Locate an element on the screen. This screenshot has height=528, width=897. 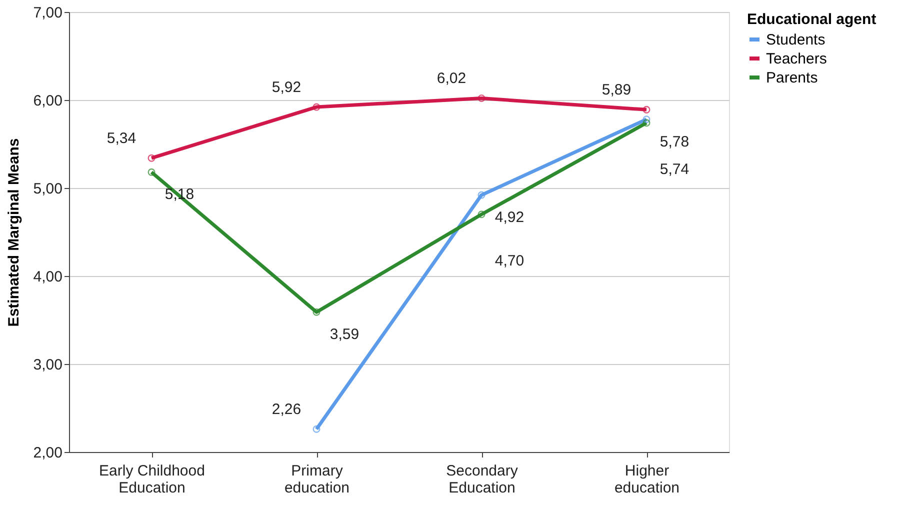
data-label: 4,92 is located at coordinates (509, 217).